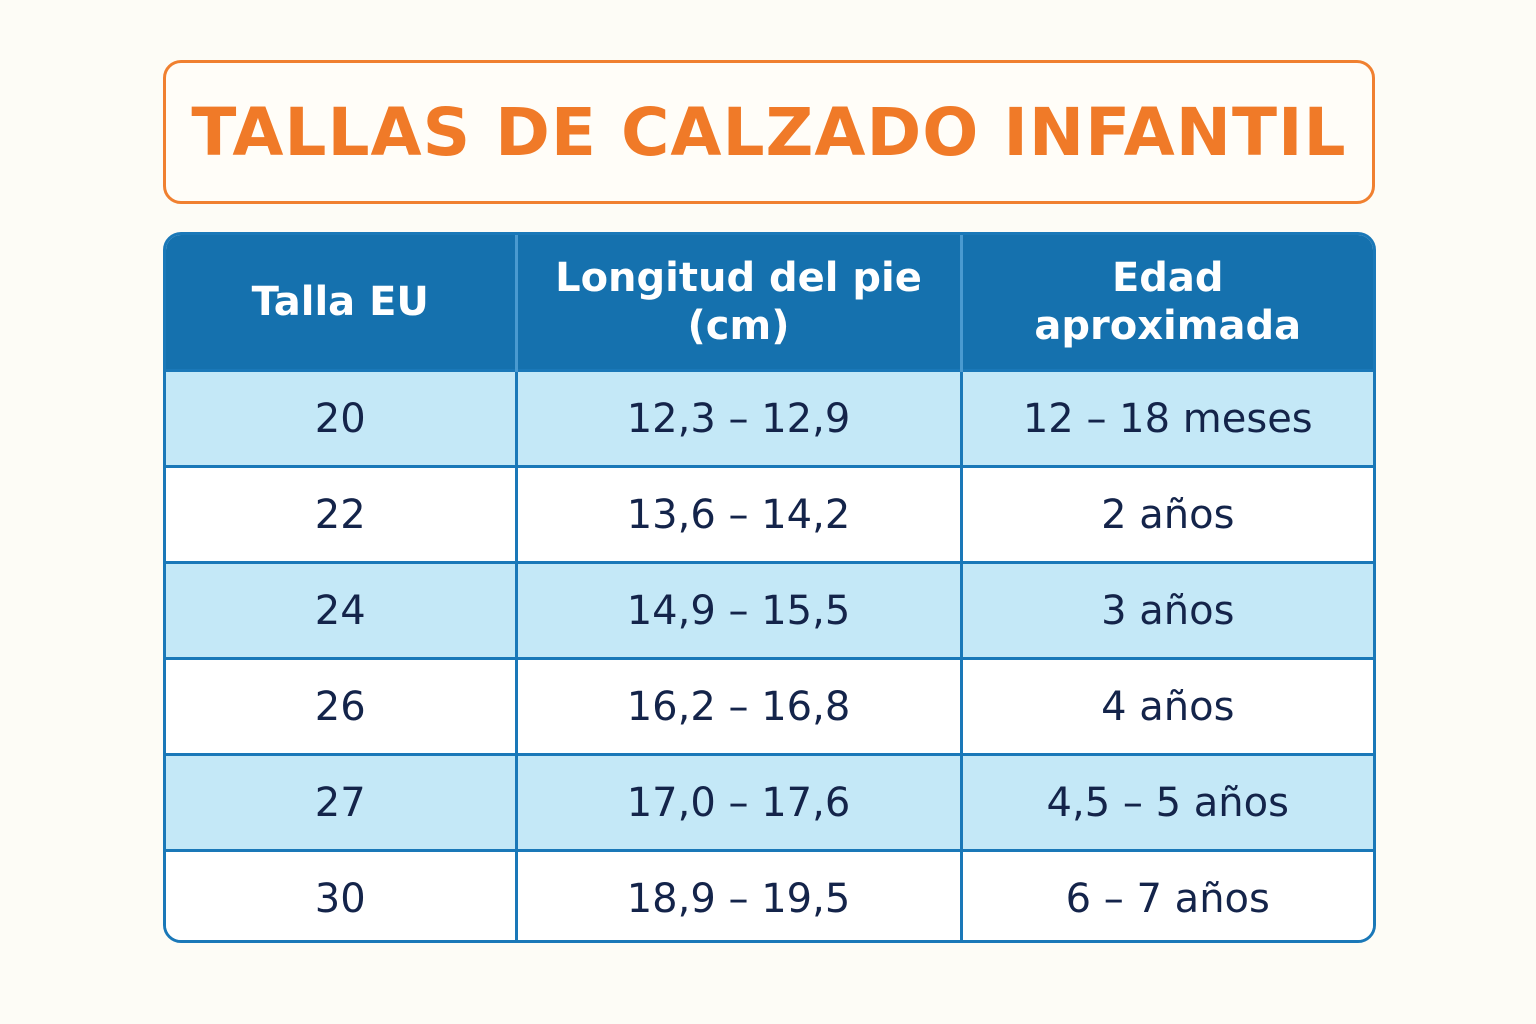  I want to click on cell-edad: 3 años, so click(1166, 610).